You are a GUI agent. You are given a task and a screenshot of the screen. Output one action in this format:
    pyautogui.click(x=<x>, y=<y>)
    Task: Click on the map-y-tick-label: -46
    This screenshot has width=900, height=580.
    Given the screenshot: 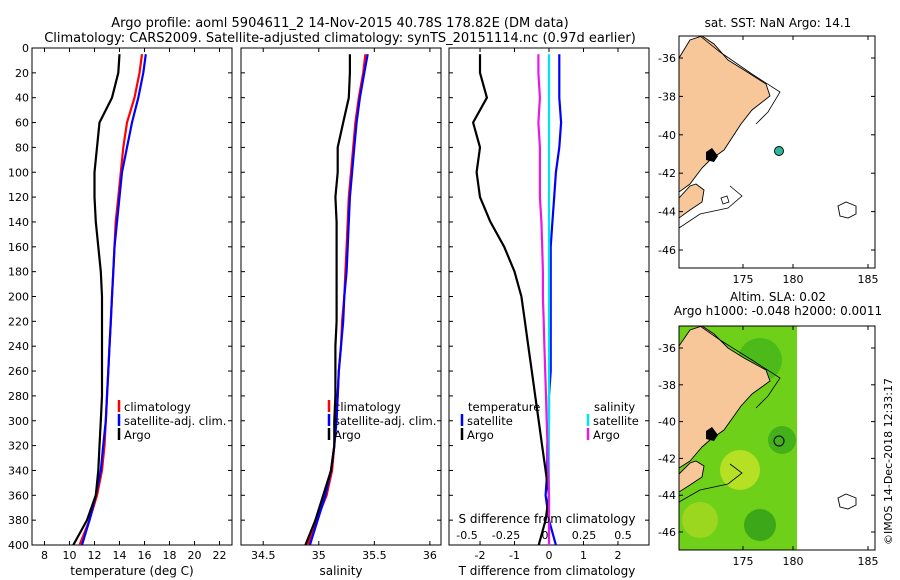 What is the action you would take?
    pyautogui.click(x=667, y=250)
    